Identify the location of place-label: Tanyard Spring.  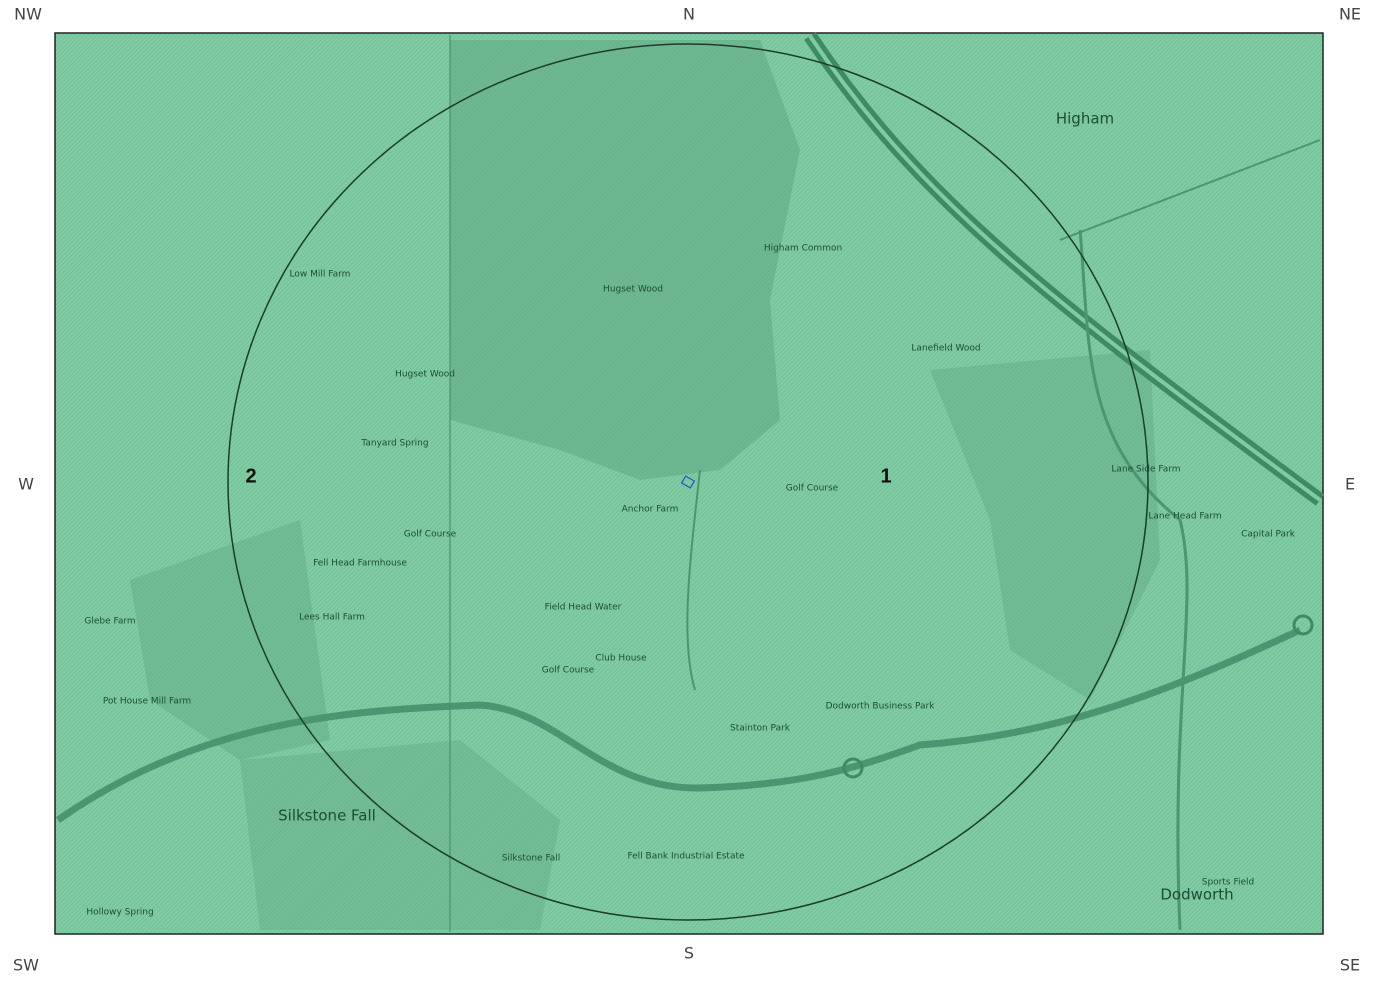
(394, 444).